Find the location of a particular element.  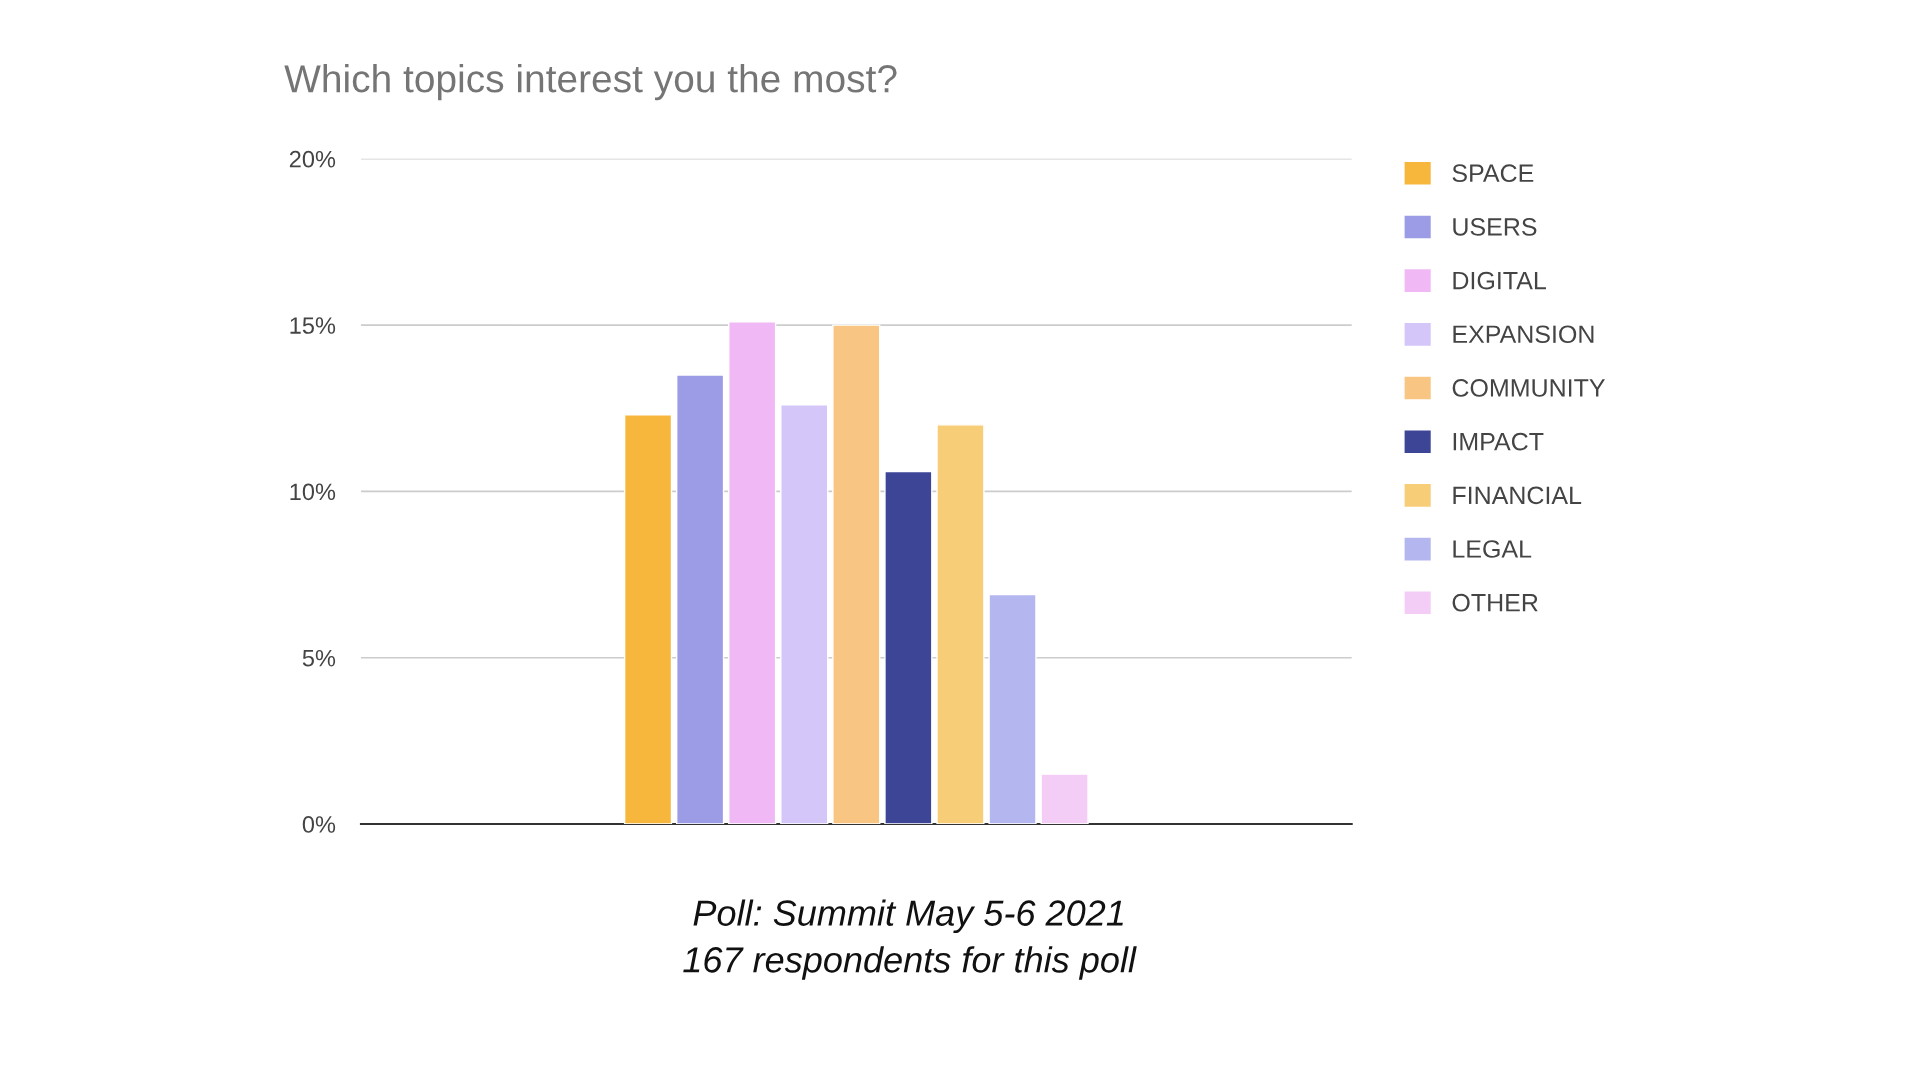

text: Poll: Summit May 5-6 2021 167 respondents for this poll is located at coordinates (910, 939).